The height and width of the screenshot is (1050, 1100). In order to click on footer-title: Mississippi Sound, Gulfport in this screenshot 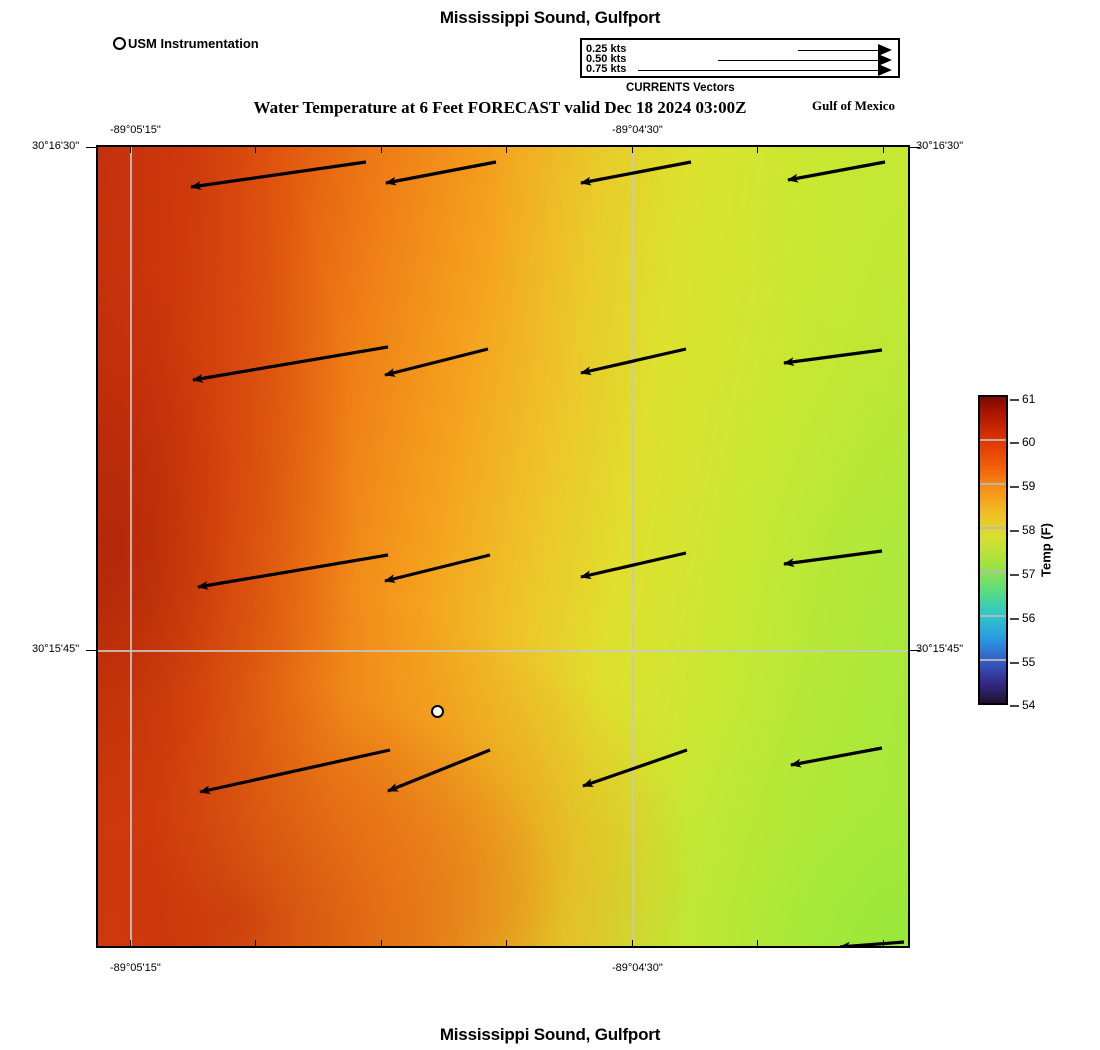, I will do `click(550, 1034)`.